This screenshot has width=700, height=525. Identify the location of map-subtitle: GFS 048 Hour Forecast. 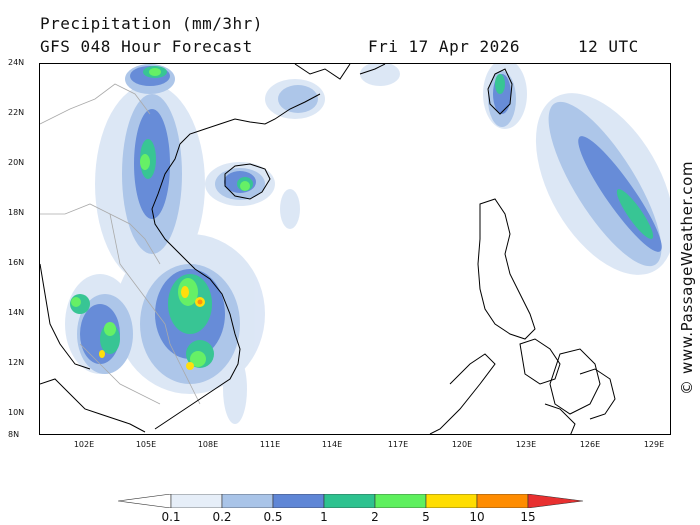
(146, 46).